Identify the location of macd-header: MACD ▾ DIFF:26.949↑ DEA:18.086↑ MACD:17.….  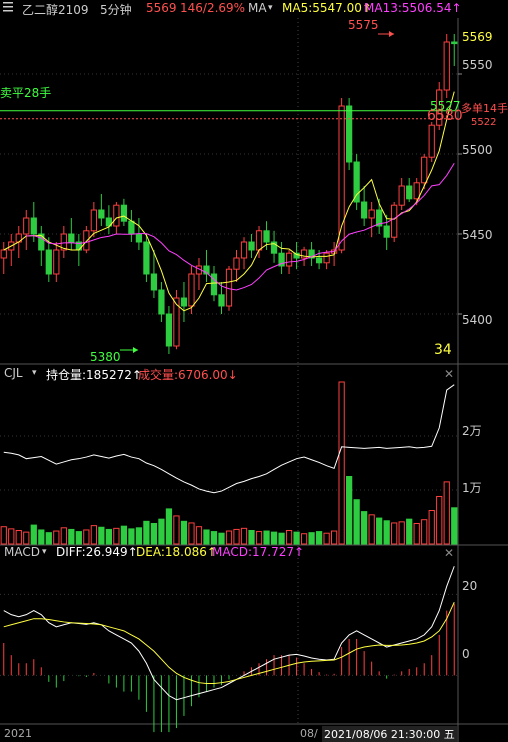
(254, 553).